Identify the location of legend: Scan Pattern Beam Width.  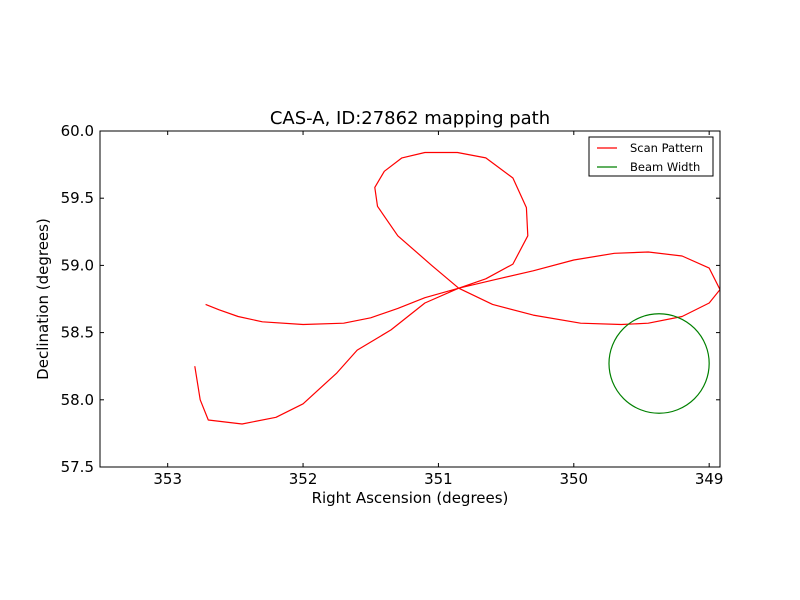
(651, 156).